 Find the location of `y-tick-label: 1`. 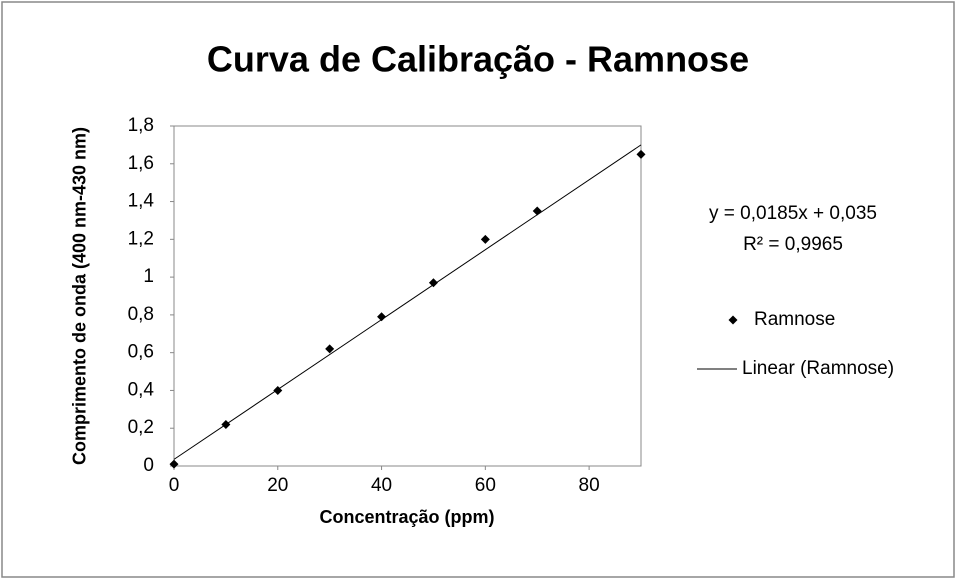

y-tick-label: 1 is located at coordinates (148, 276).